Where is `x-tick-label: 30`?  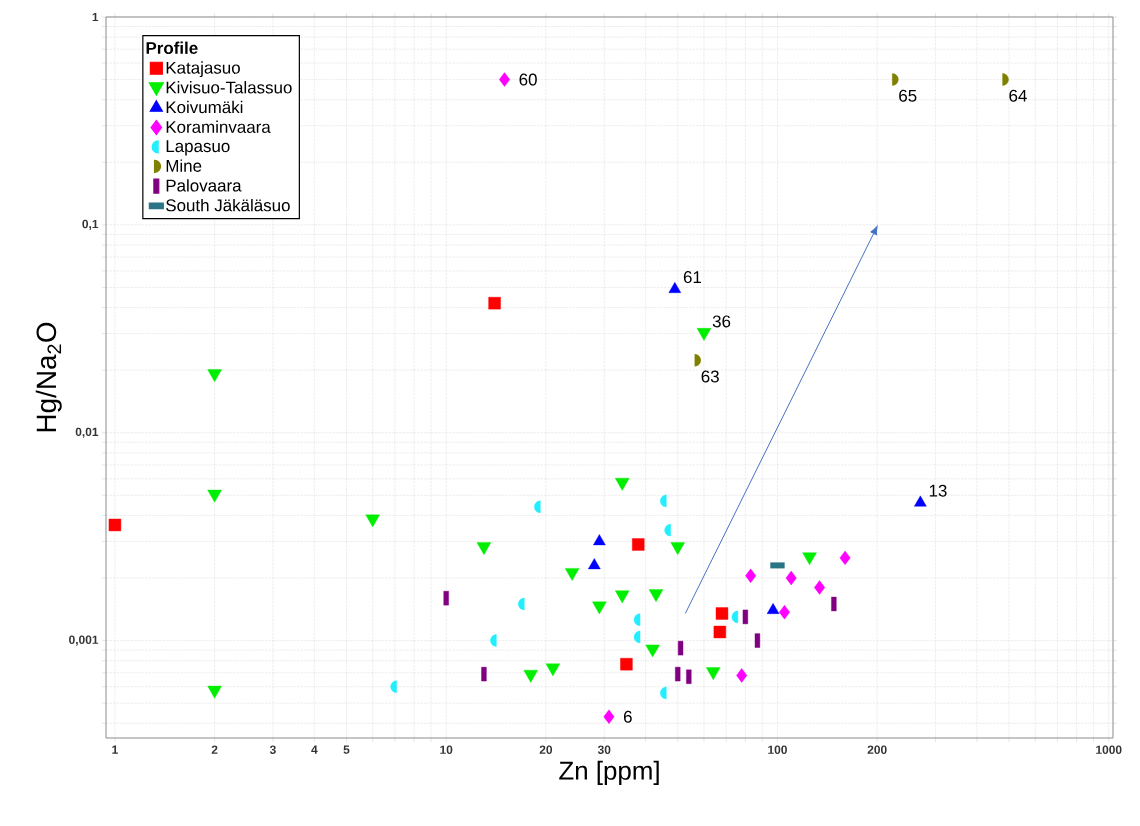
x-tick-label: 30 is located at coordinates (604, 749).